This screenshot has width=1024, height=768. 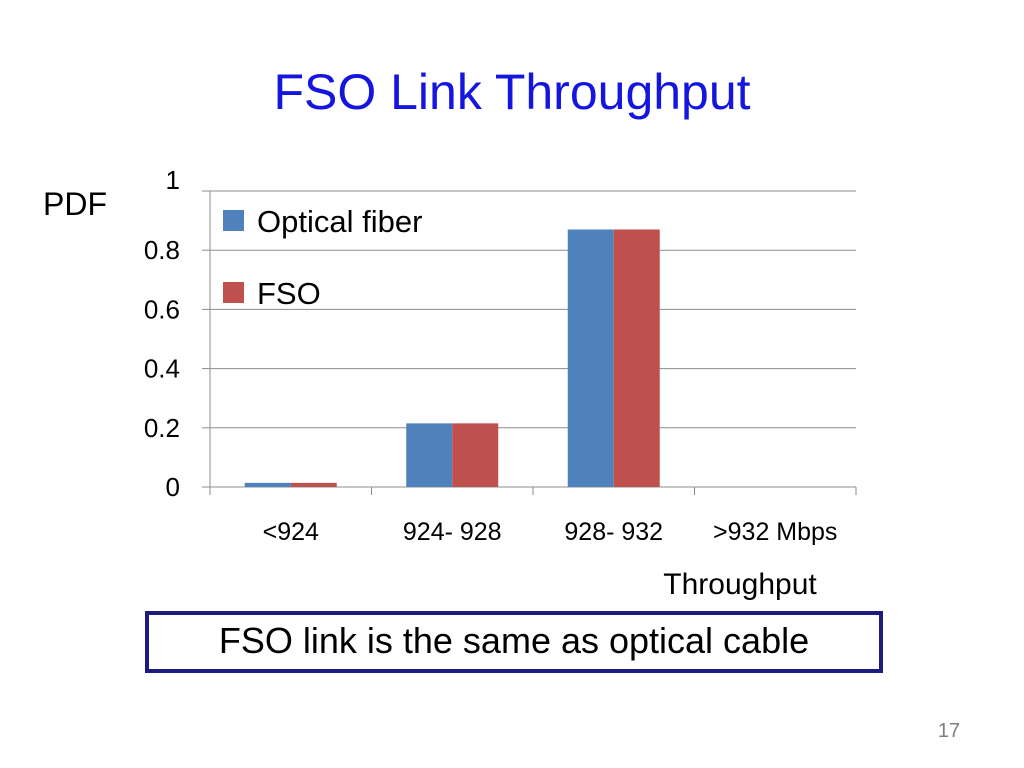 What do you see at coordinates (289, 293) in the screenshot?
I see `legend-label-fso: FSO` at bounding box center [289, 293].